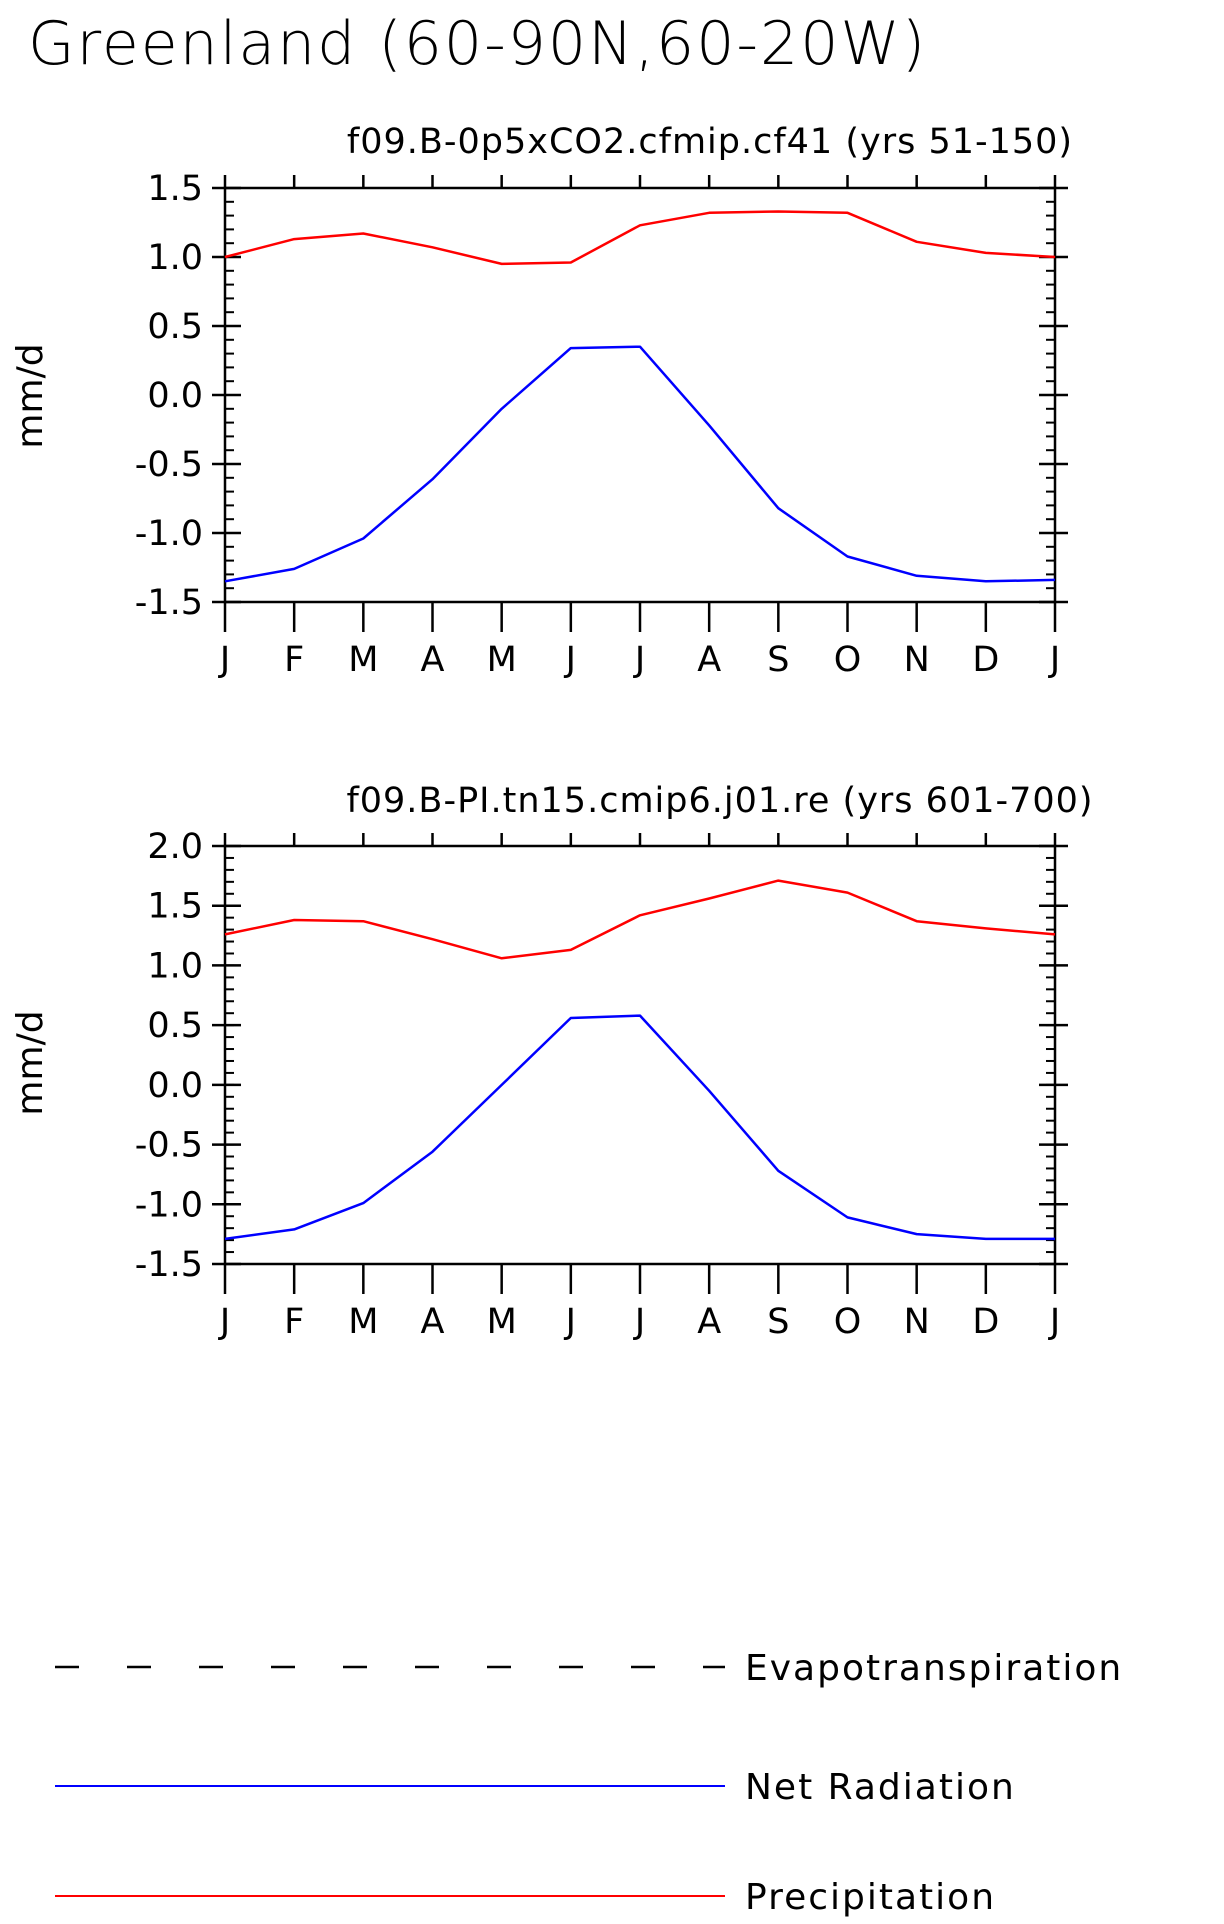 The image size is (1224, 1924). Describe the element at coordinates (30, 395) in the screenshot. I see `y-axis-label-top: mm/d` at that location.